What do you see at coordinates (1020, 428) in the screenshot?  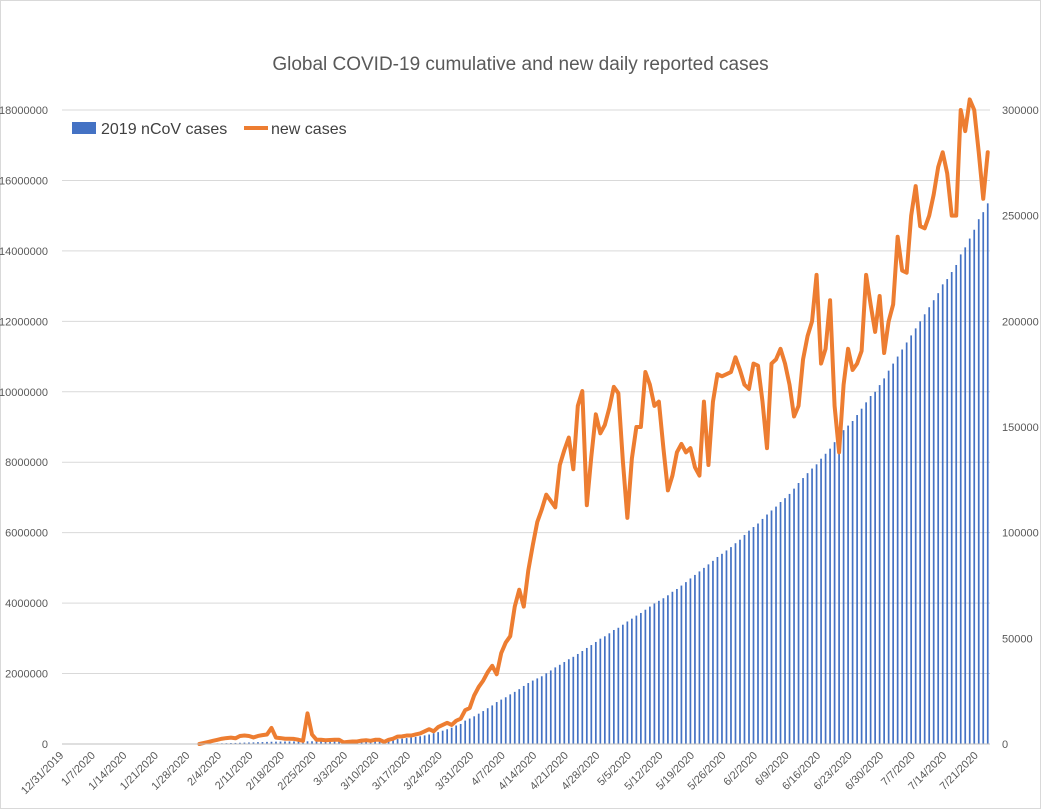 I see `y2-tick-label: 150000` at bounding box center [1020, 428].